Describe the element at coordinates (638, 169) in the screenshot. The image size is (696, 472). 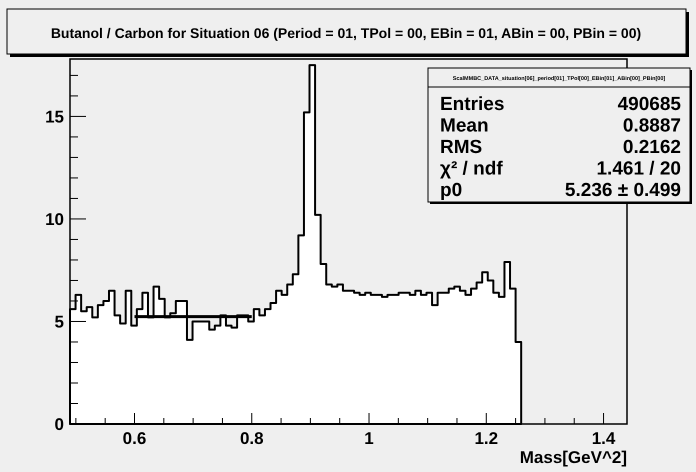
I see `annotation: 1.461 / 20` at that location.